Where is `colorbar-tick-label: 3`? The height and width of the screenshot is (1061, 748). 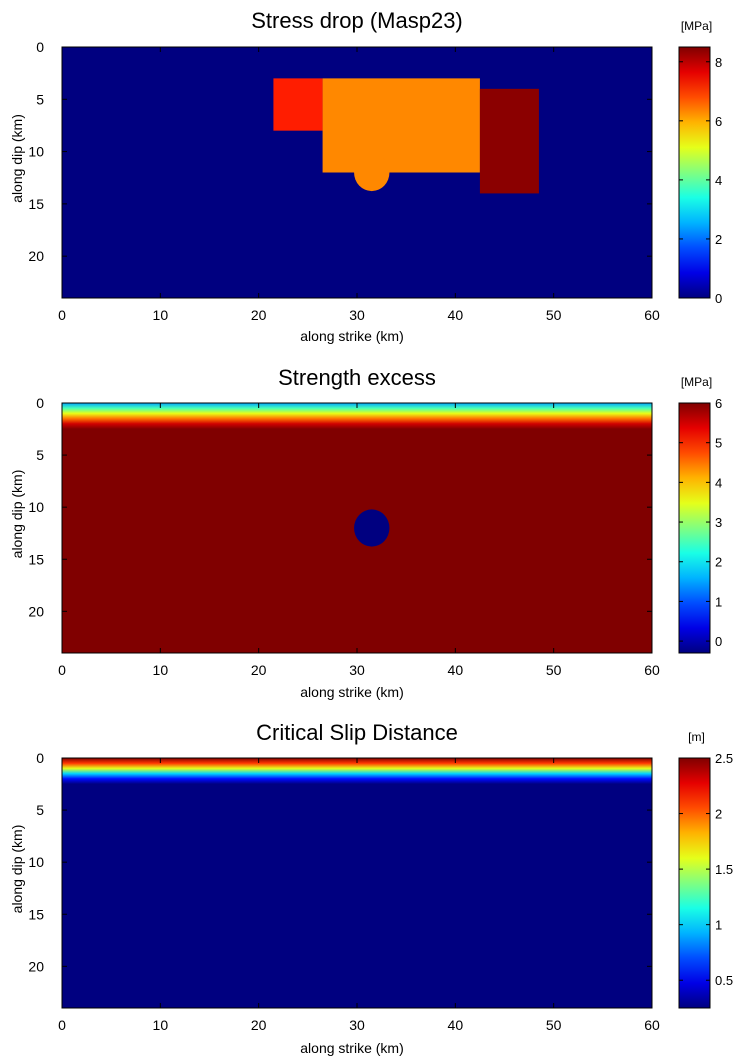 colorbar-tick-label: 3 is located at coordinates (718, 522).